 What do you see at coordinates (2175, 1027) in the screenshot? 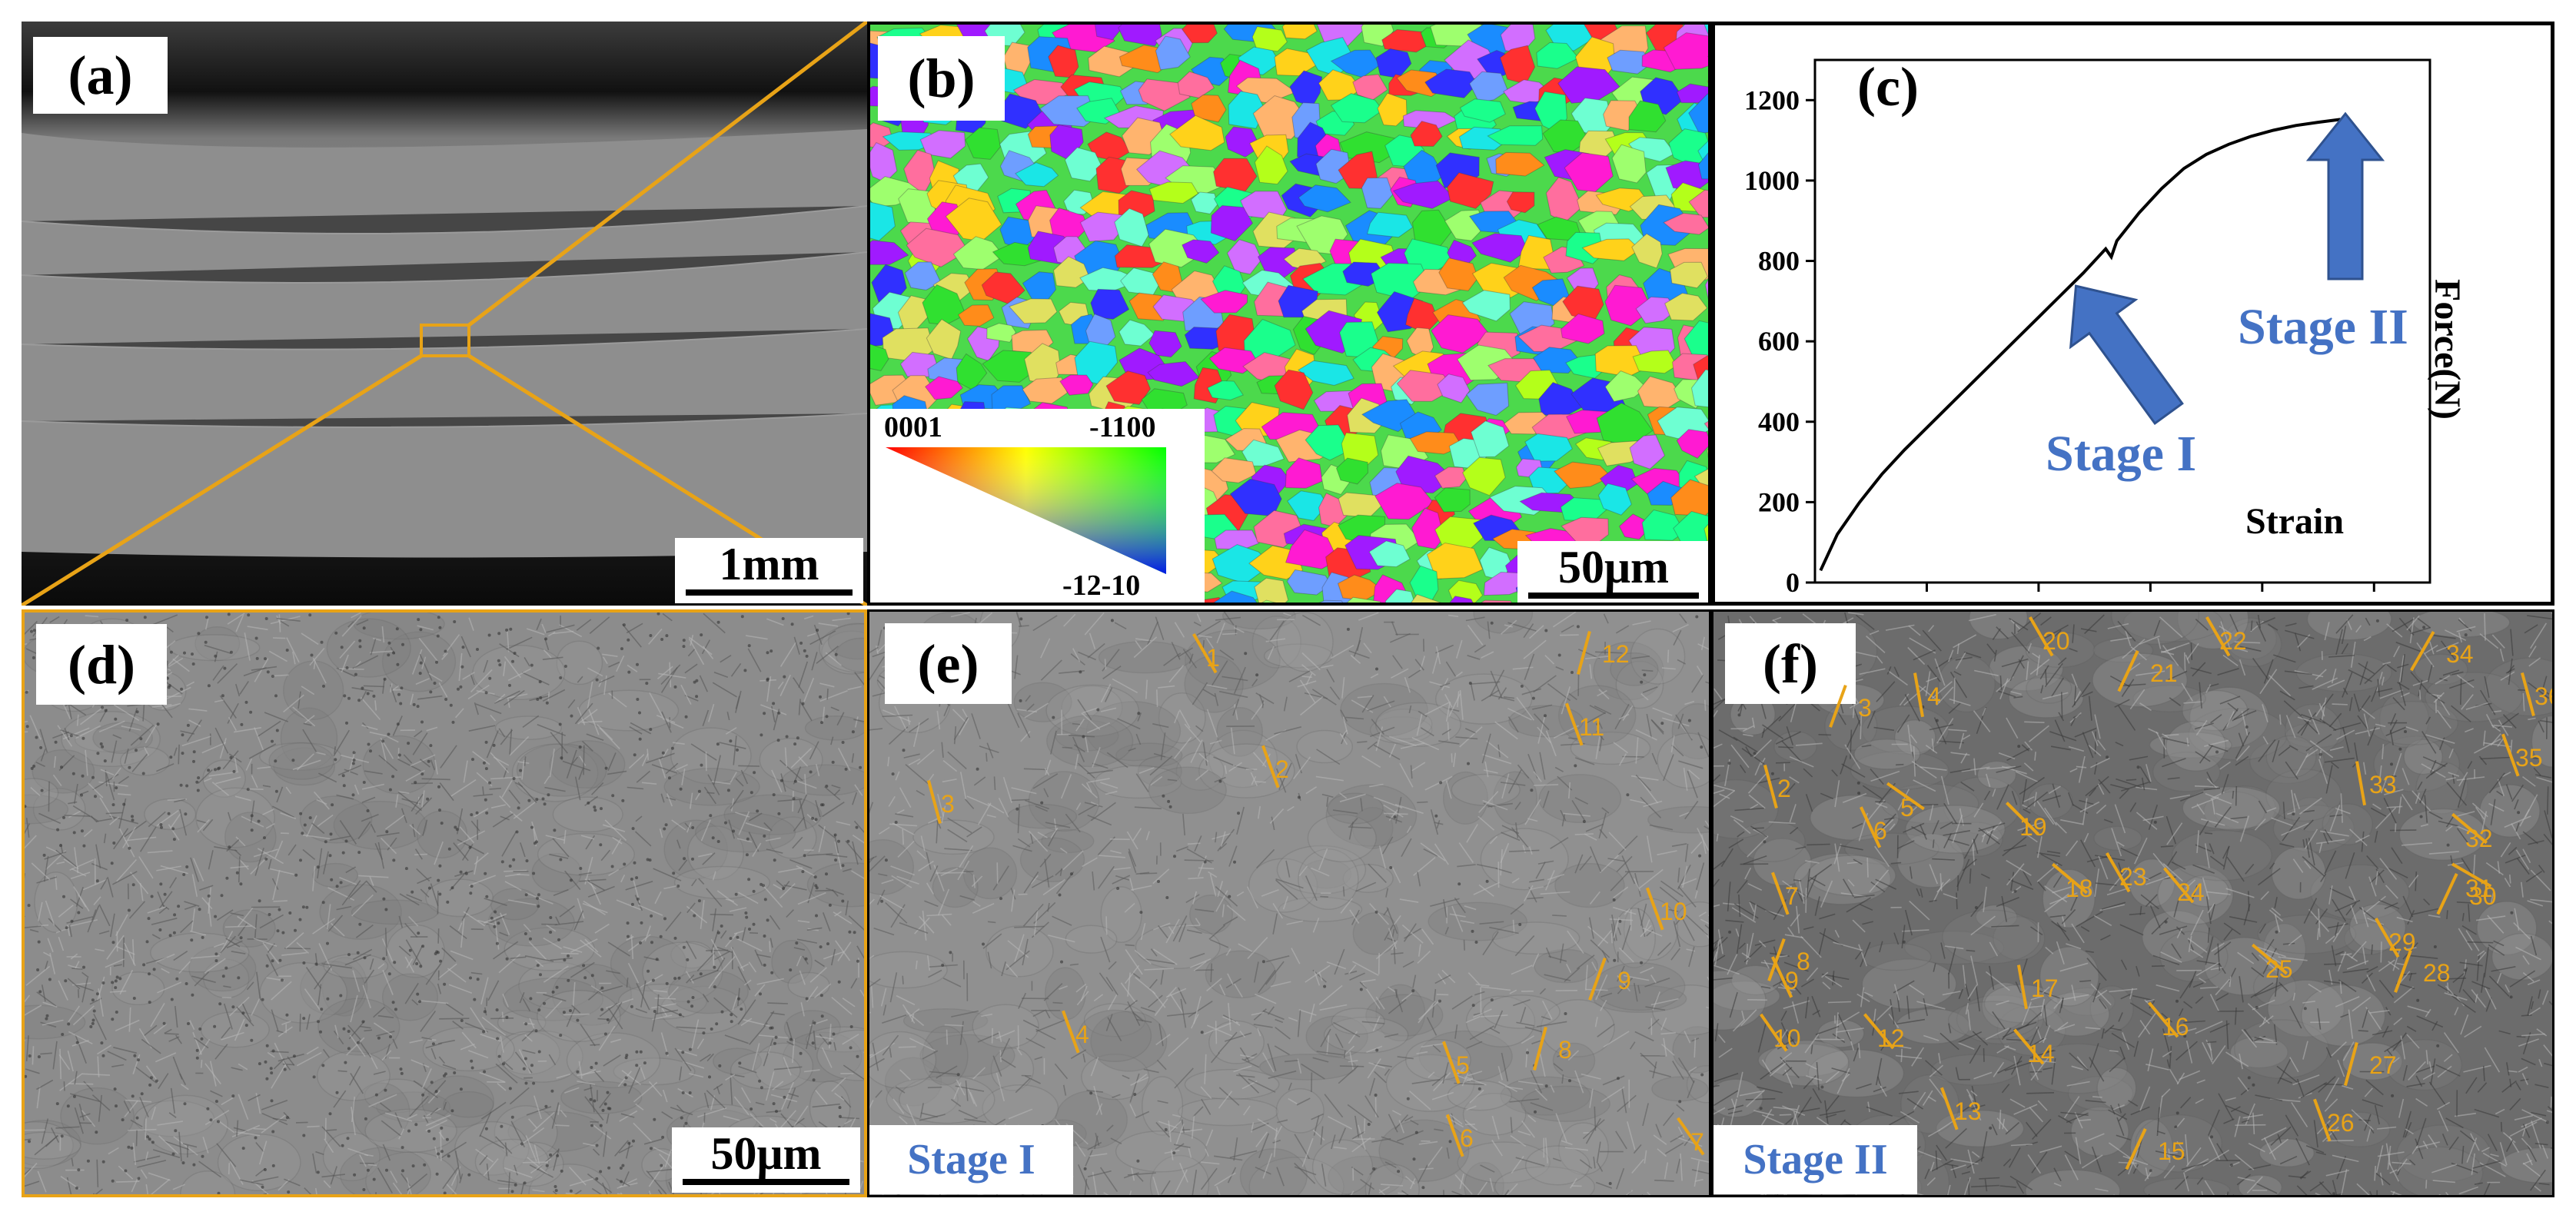
I see `marker-number: 16` at bounding box center [2175, 1027].